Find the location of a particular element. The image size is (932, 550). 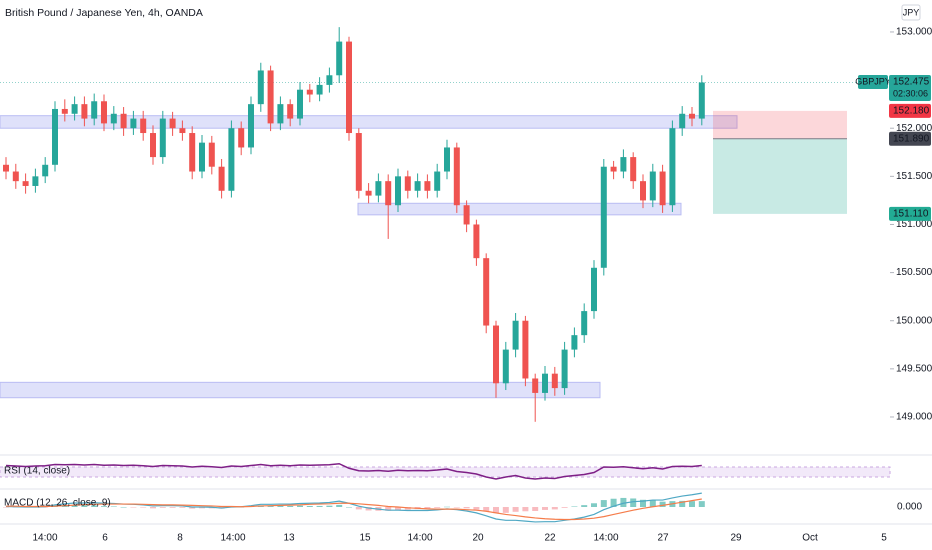

y-tick-label: 150.000 is located at coordinates (914, 320).